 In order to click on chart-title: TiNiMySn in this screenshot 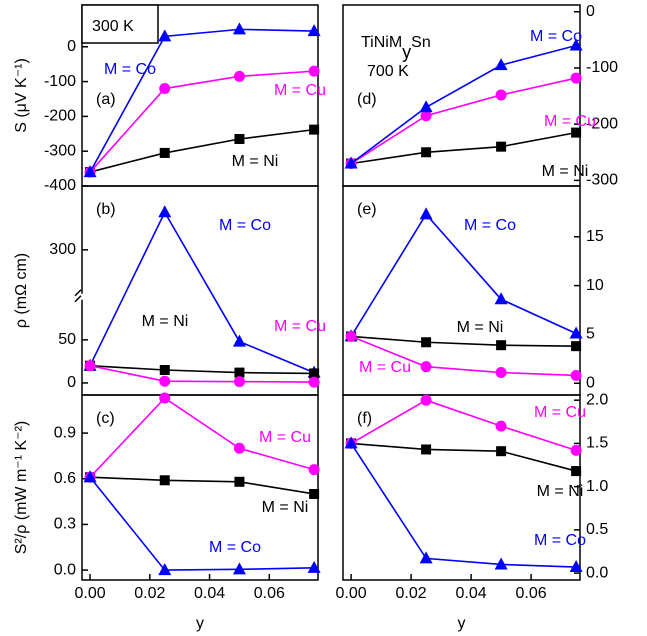, I will do `click(396, 48)`.